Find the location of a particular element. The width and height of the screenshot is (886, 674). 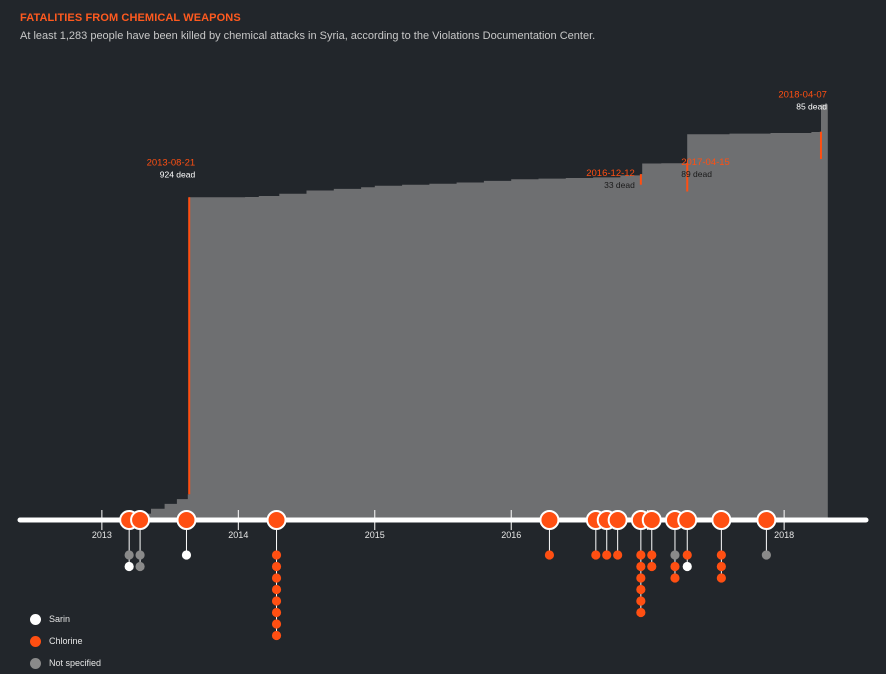

legend-label-chlorine: Chlorine is located at coordinates (66, 641).